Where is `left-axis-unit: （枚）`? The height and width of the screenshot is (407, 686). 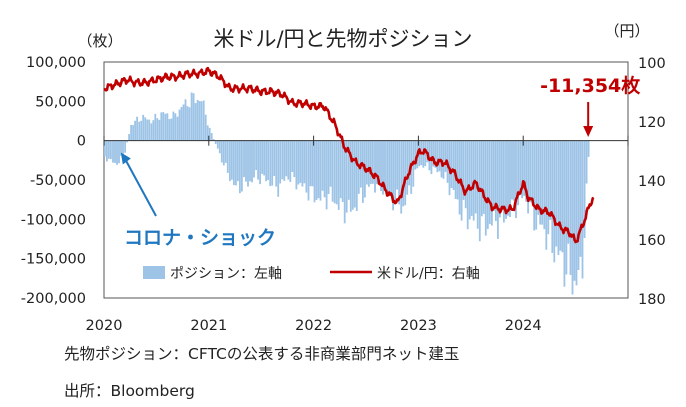 left-axis-unit: （枚） is located at coordinates (99, 41).